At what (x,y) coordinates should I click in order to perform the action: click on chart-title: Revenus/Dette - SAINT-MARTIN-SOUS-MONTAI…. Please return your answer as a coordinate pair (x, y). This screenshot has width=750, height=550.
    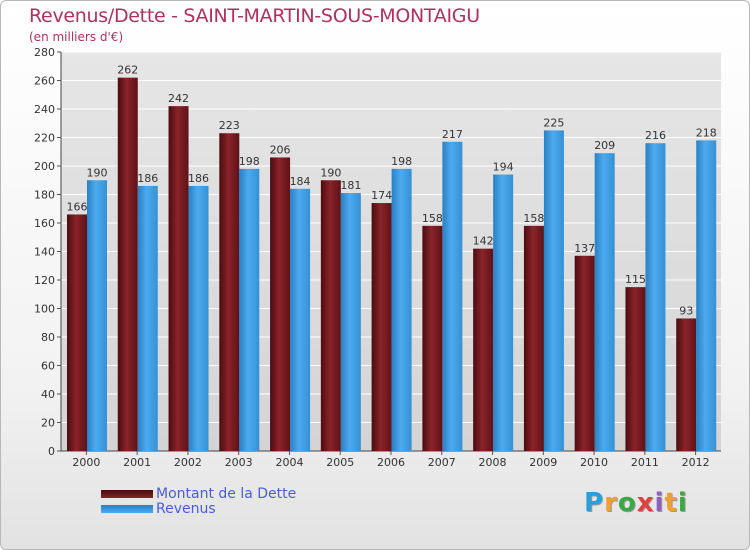
    Looking at the image, I should click on (254, 16).